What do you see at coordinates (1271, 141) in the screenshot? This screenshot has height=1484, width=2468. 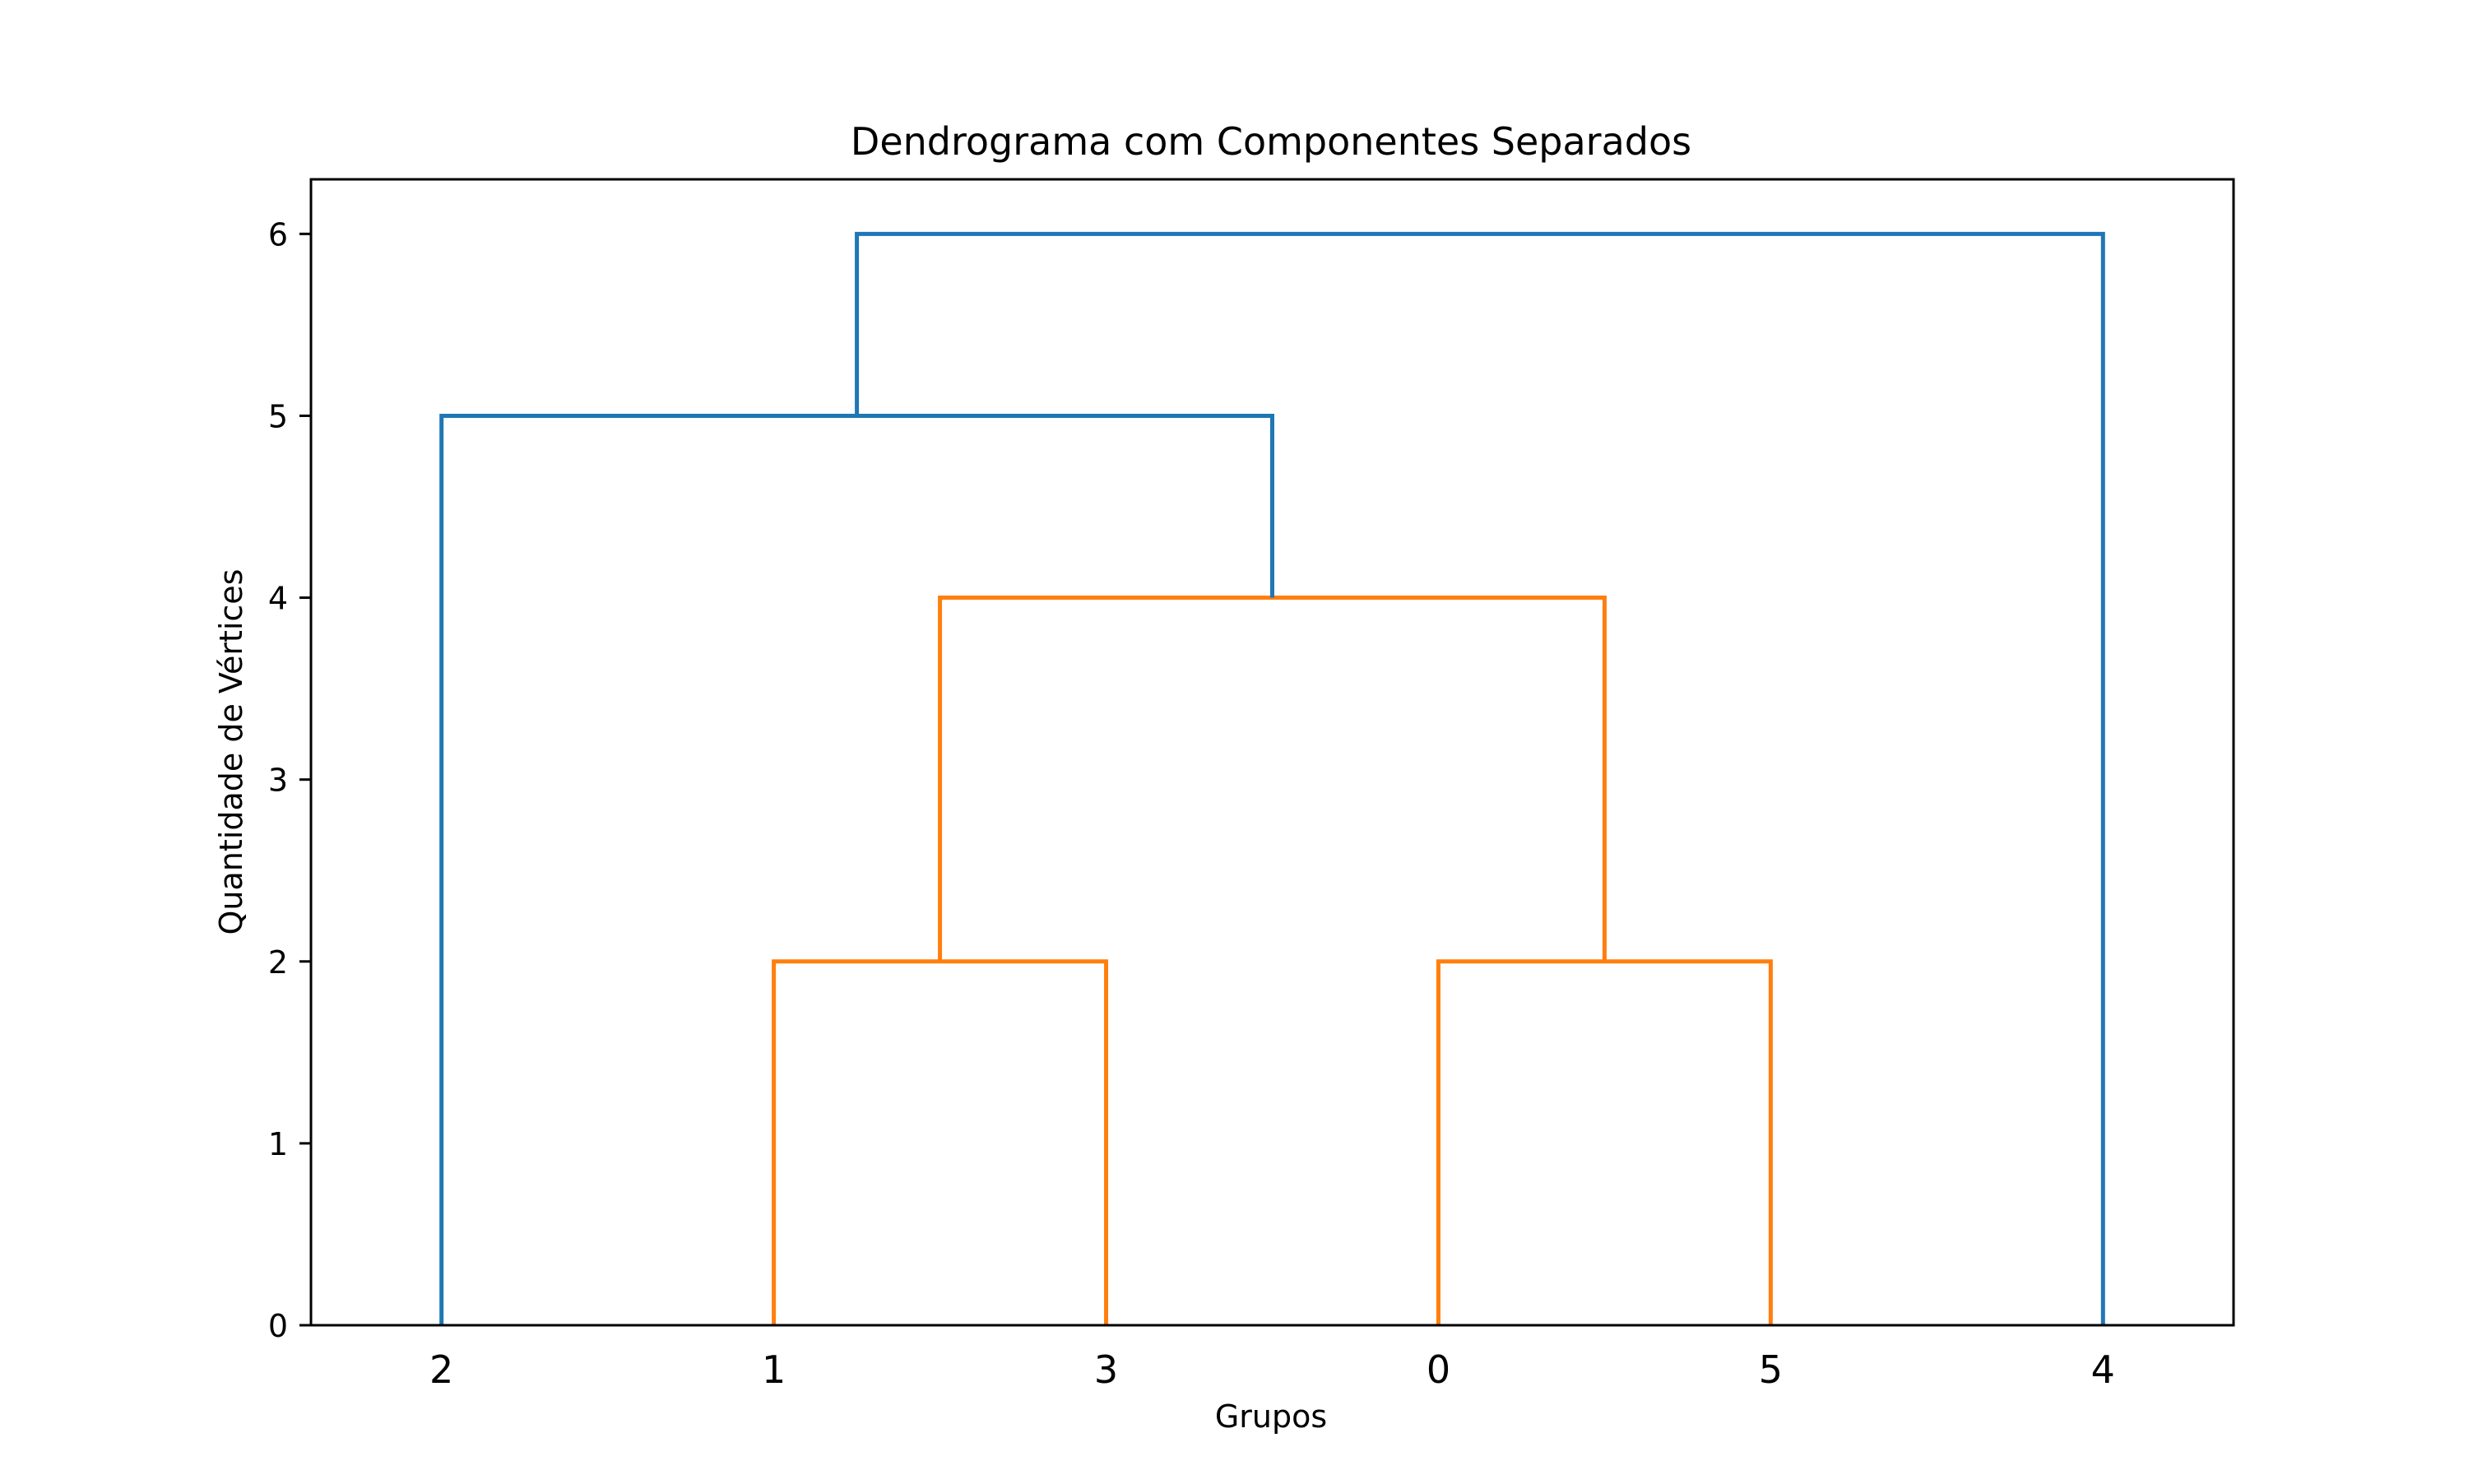 I see `chart-title: Dendrograma com Componentes Separados` at bounding box center [1271, 141].